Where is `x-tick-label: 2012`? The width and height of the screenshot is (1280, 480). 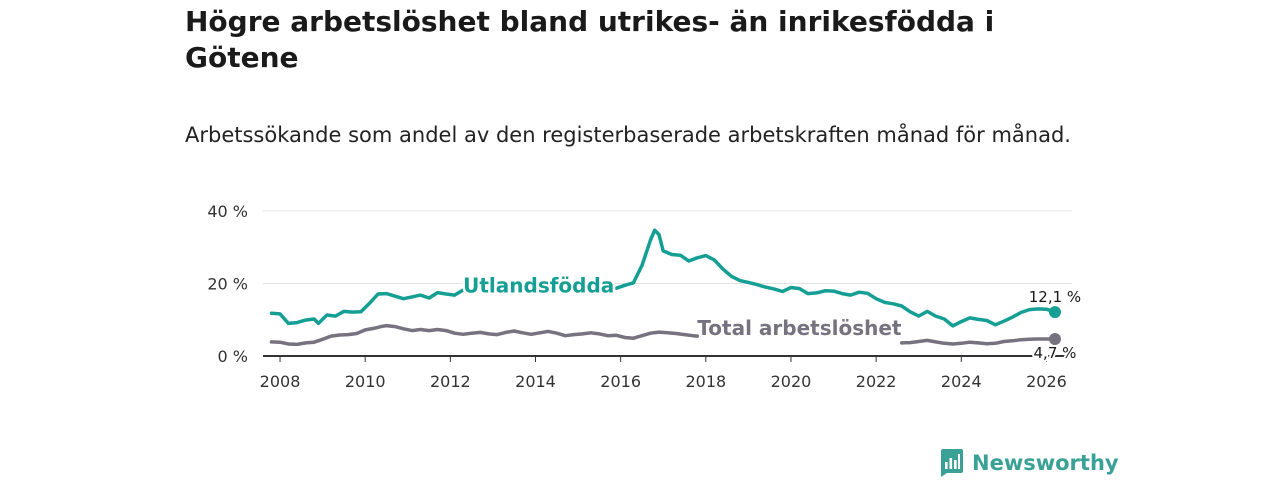
x-tick-label: 2012 is located at coordinates (450, 381).